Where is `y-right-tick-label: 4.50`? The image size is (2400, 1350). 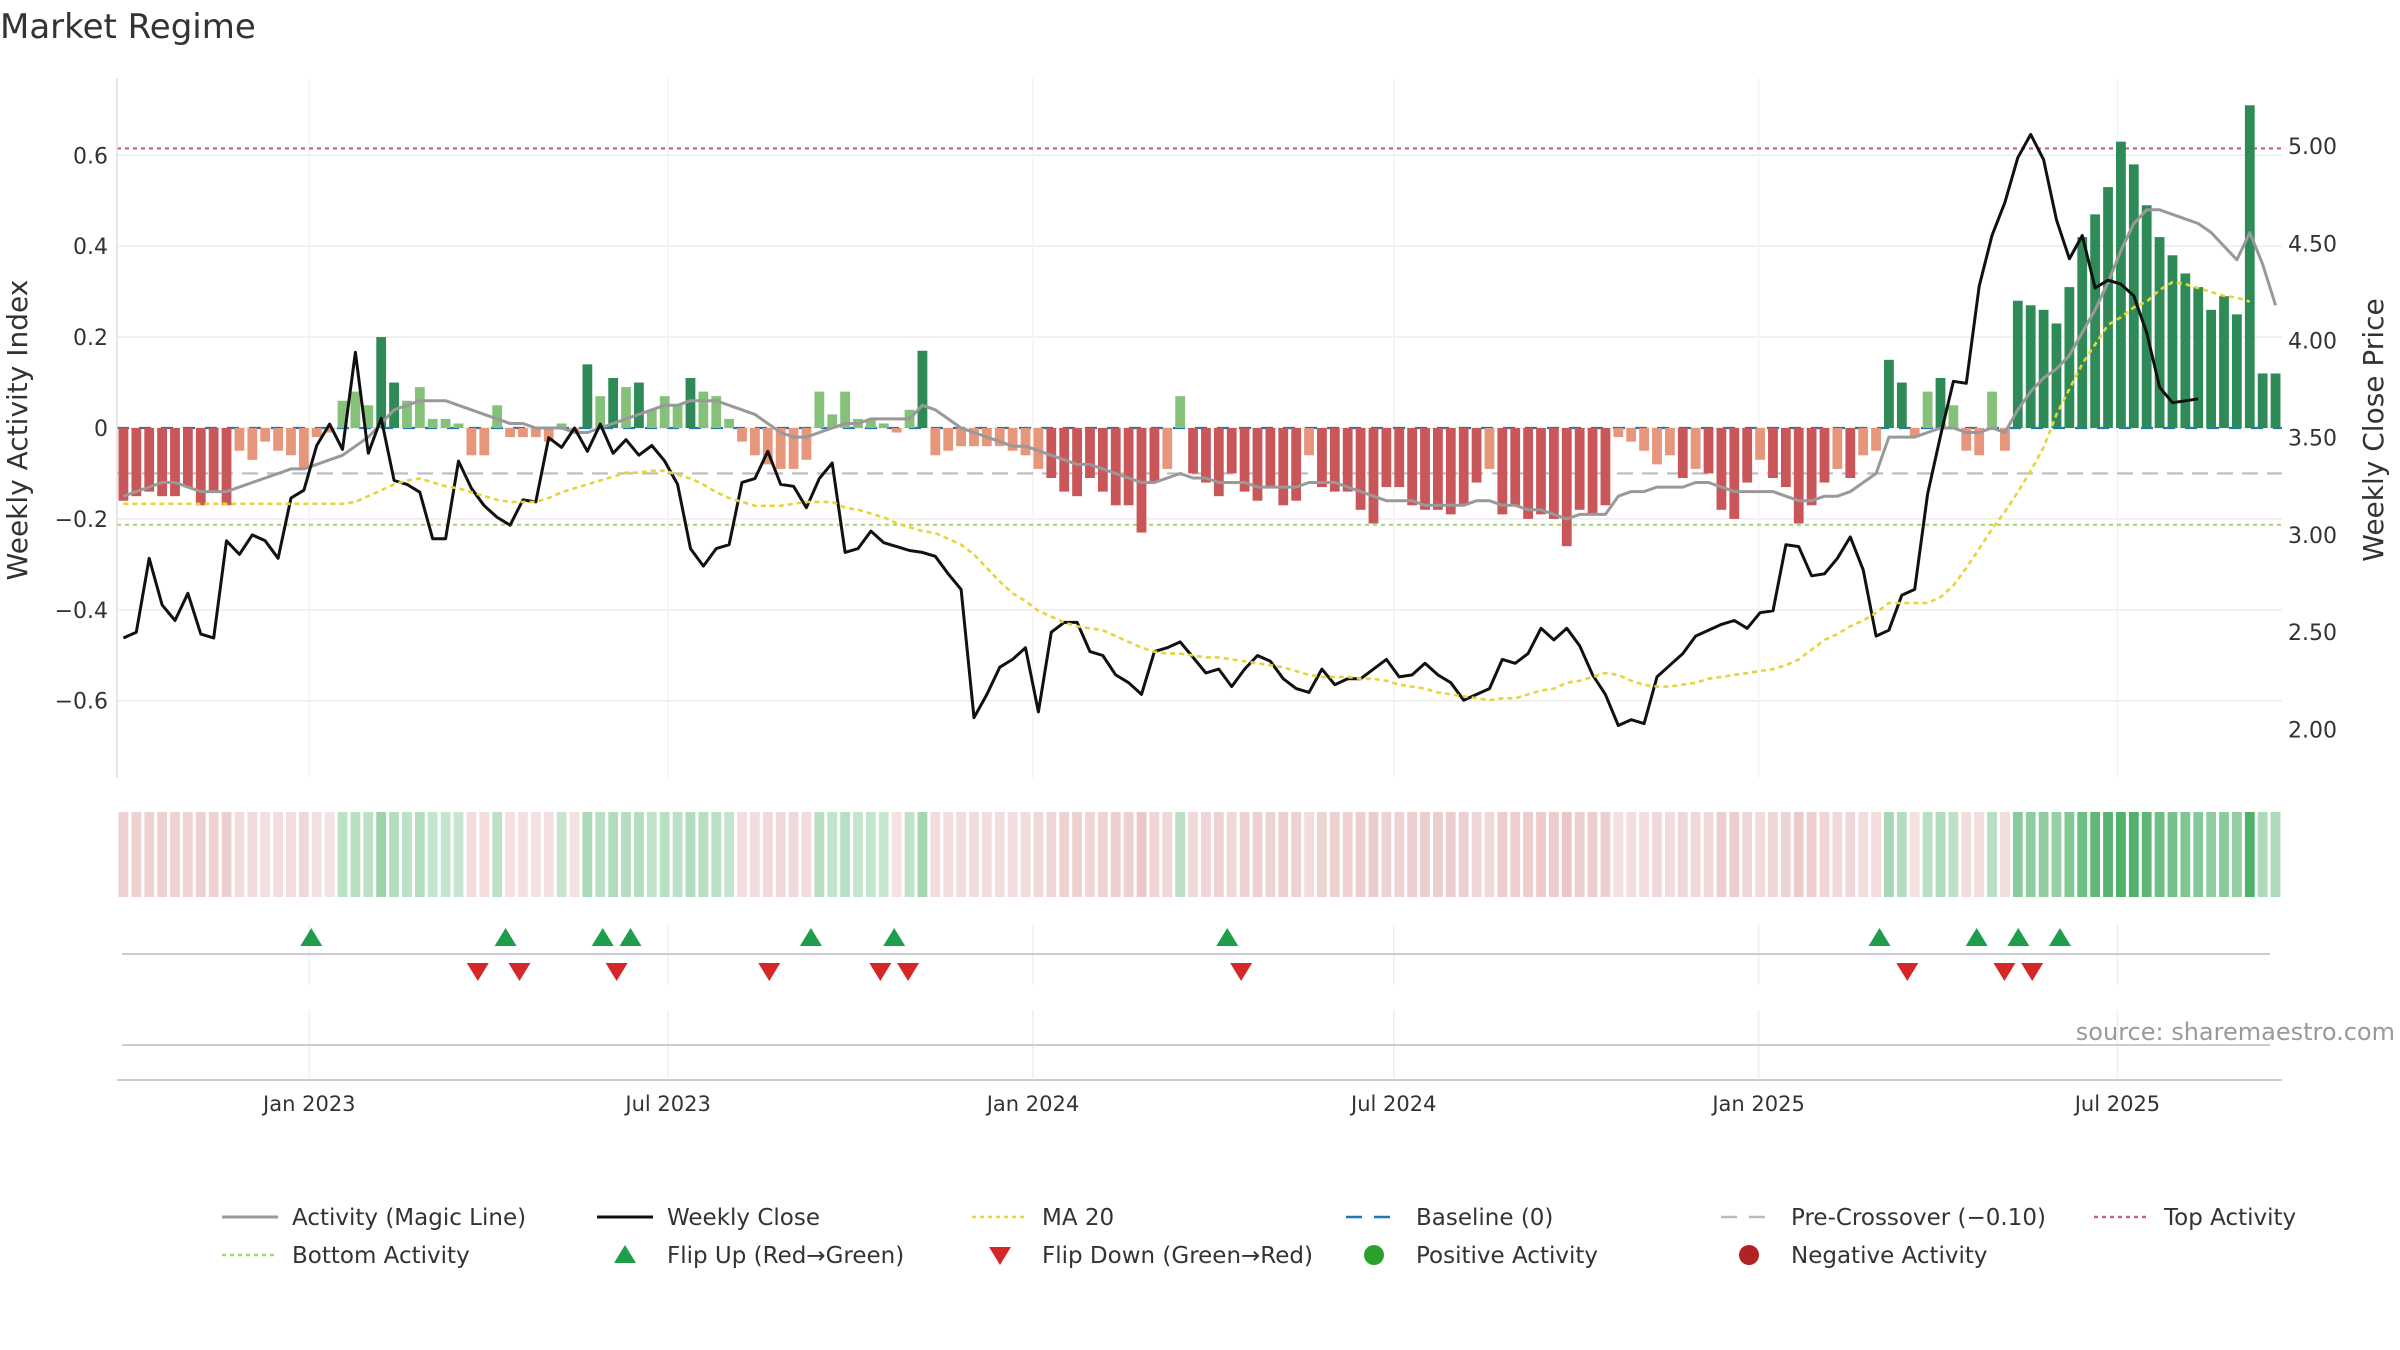
y-right-tick-label: 4.50 is located at coordinates (2312, 244).